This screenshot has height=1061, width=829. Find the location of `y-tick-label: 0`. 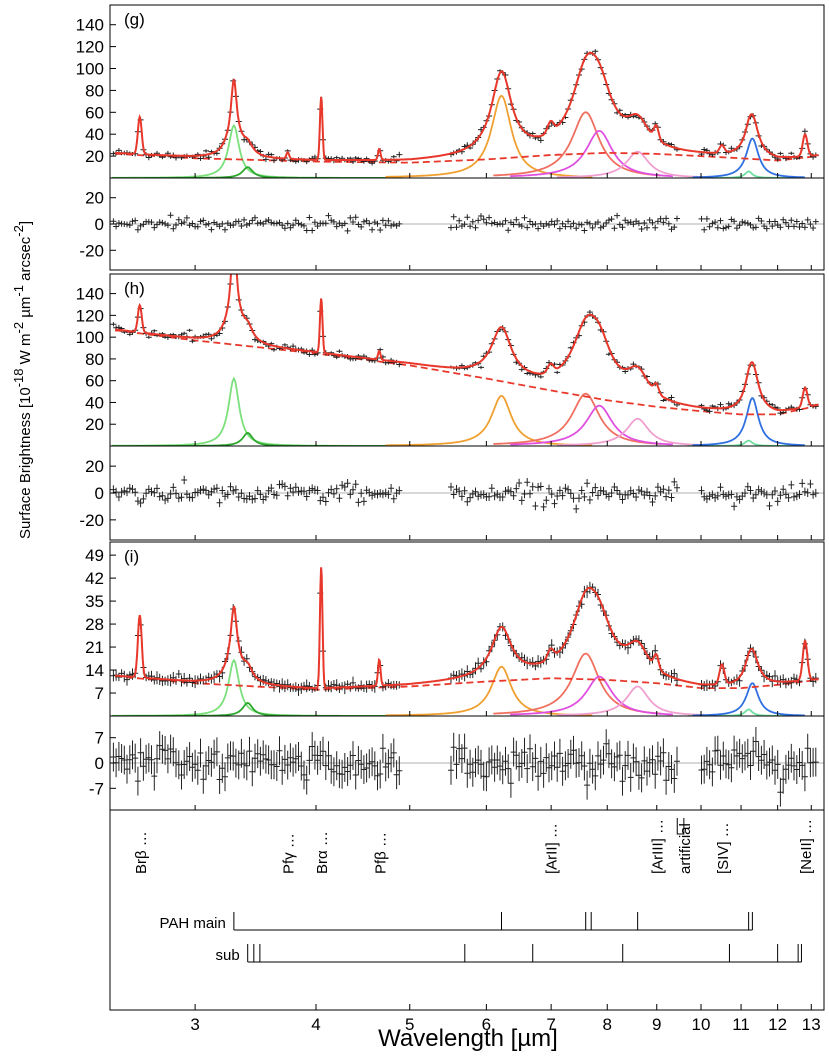

y-tick-label: 0 is located at coordinates (99, 763).